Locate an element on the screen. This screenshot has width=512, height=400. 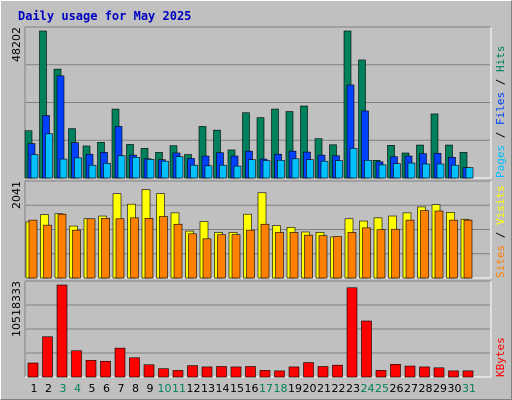
x-tick-label-day-12: 12 is located at coordinates (194, 388).